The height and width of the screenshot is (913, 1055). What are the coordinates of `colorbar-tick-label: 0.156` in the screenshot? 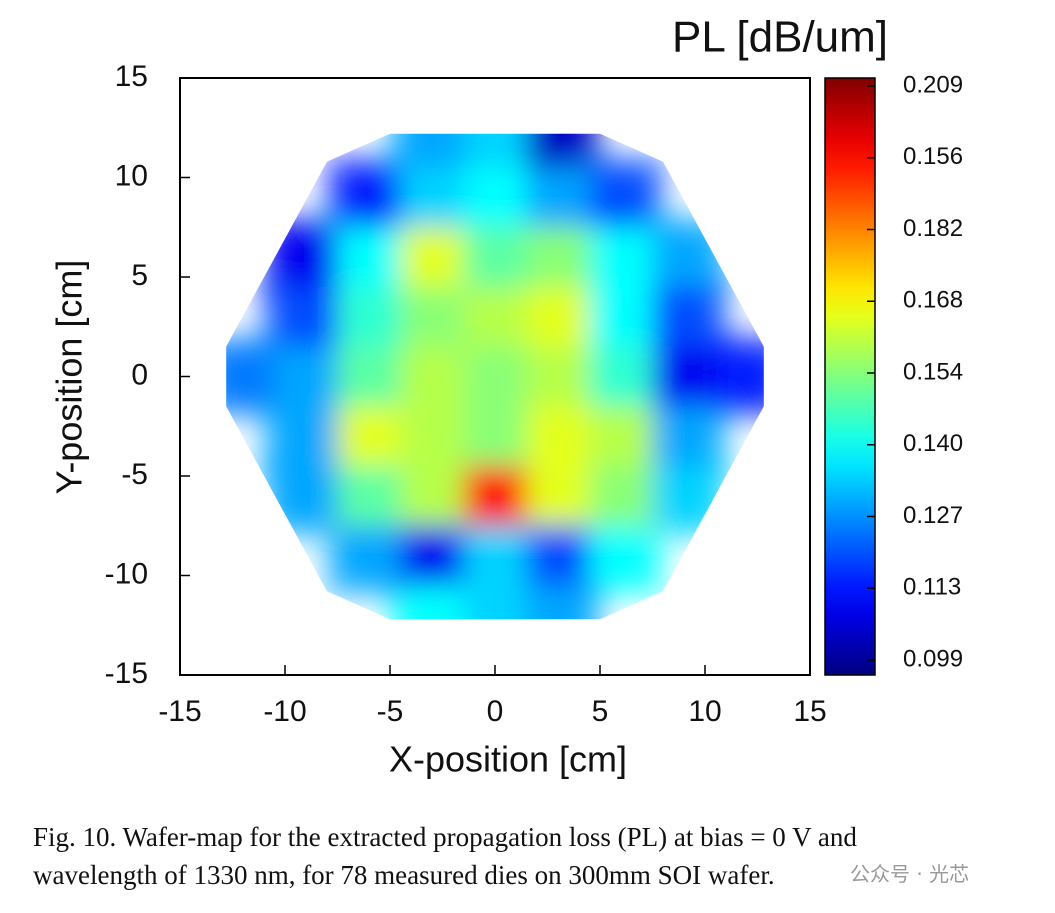 It's located at (933, 156).